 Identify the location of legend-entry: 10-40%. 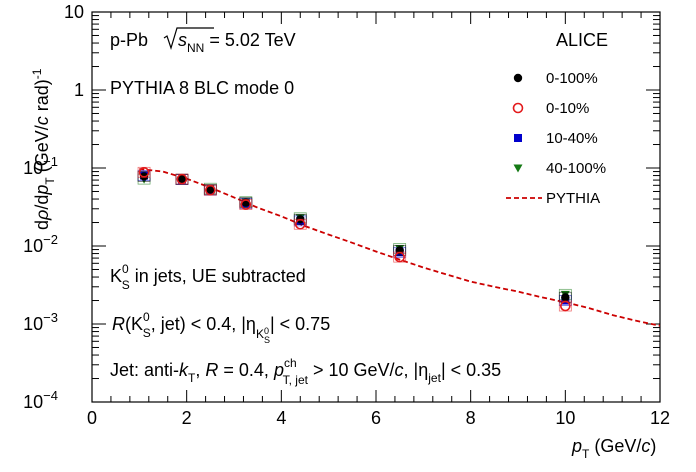
(556, 138).